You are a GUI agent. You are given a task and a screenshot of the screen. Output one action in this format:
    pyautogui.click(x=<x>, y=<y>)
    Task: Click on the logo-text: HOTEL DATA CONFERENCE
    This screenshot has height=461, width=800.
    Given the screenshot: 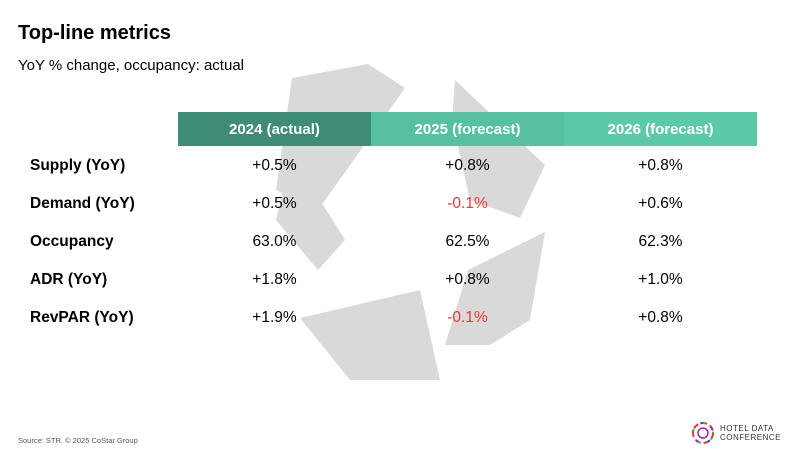 What is the action you would take?
    pyautogui.click(x=750, y=433)
    